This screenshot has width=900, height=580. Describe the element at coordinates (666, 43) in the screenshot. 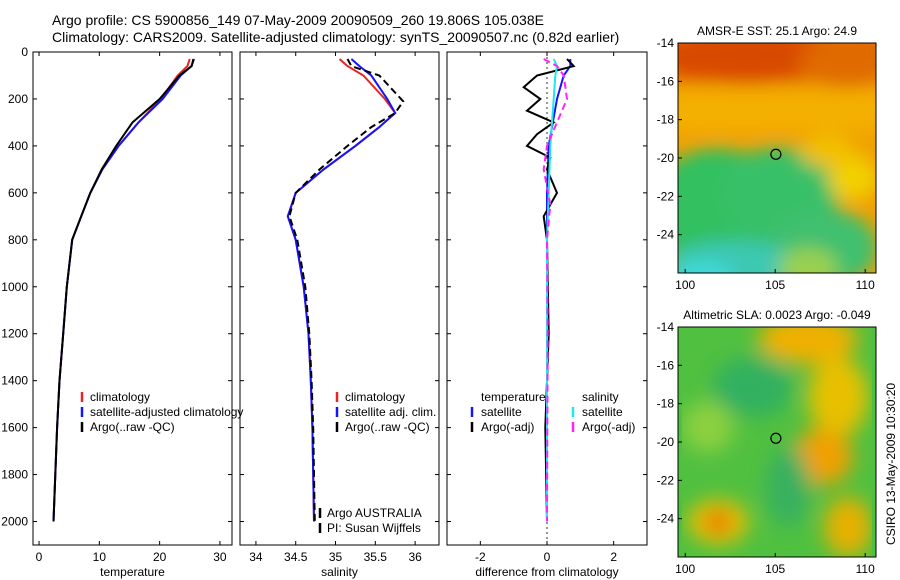

I see `sst-map-ytick-label: -14` at that location.